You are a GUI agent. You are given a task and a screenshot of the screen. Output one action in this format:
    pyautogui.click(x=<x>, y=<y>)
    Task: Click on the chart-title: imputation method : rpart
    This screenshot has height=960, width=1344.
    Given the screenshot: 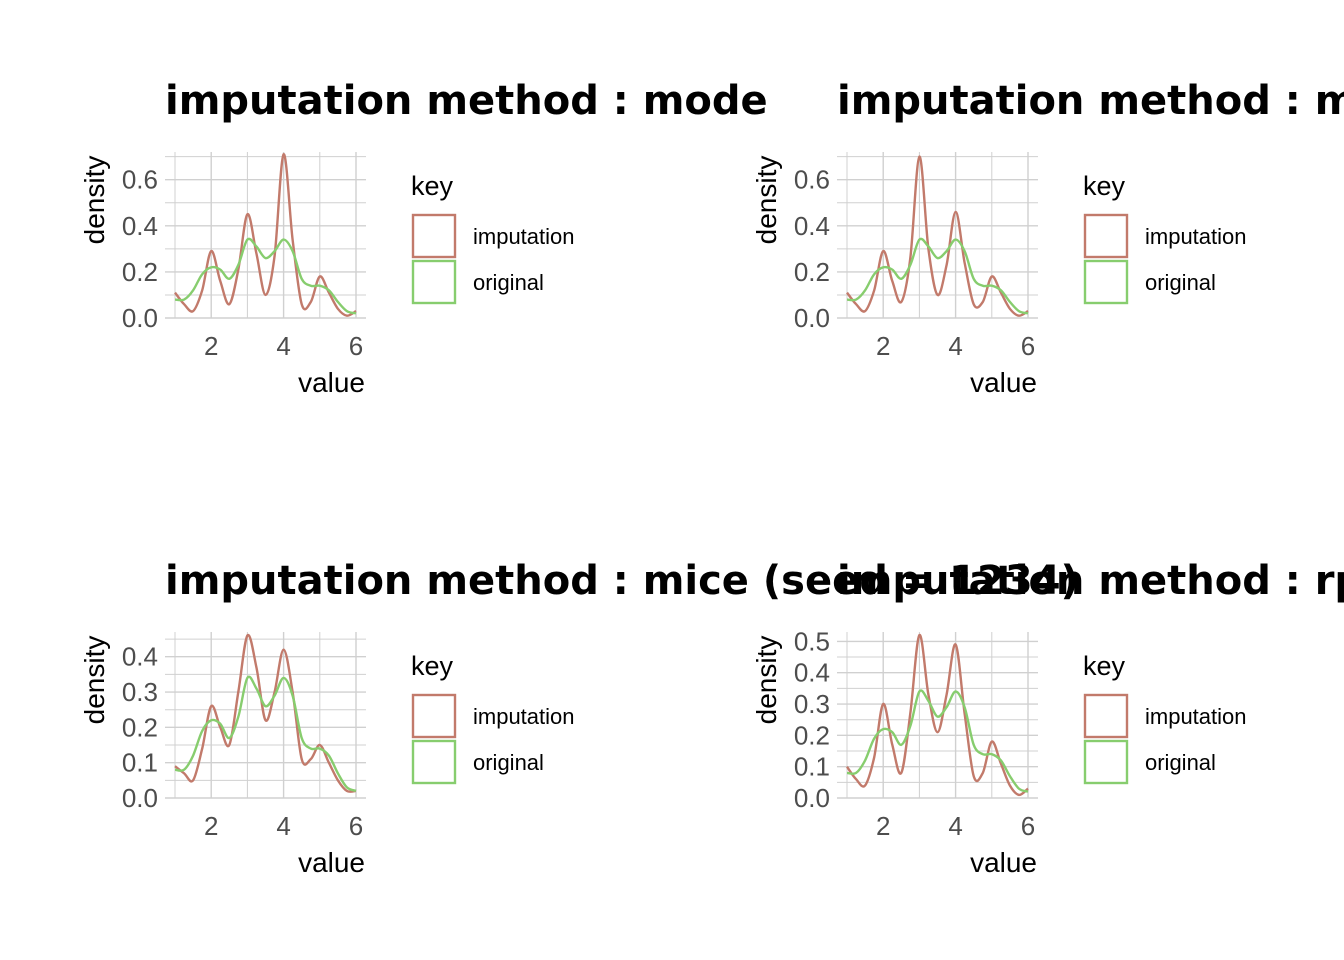 What is the action you would take?
    pyautogui.click(x=1090, y=581)
    